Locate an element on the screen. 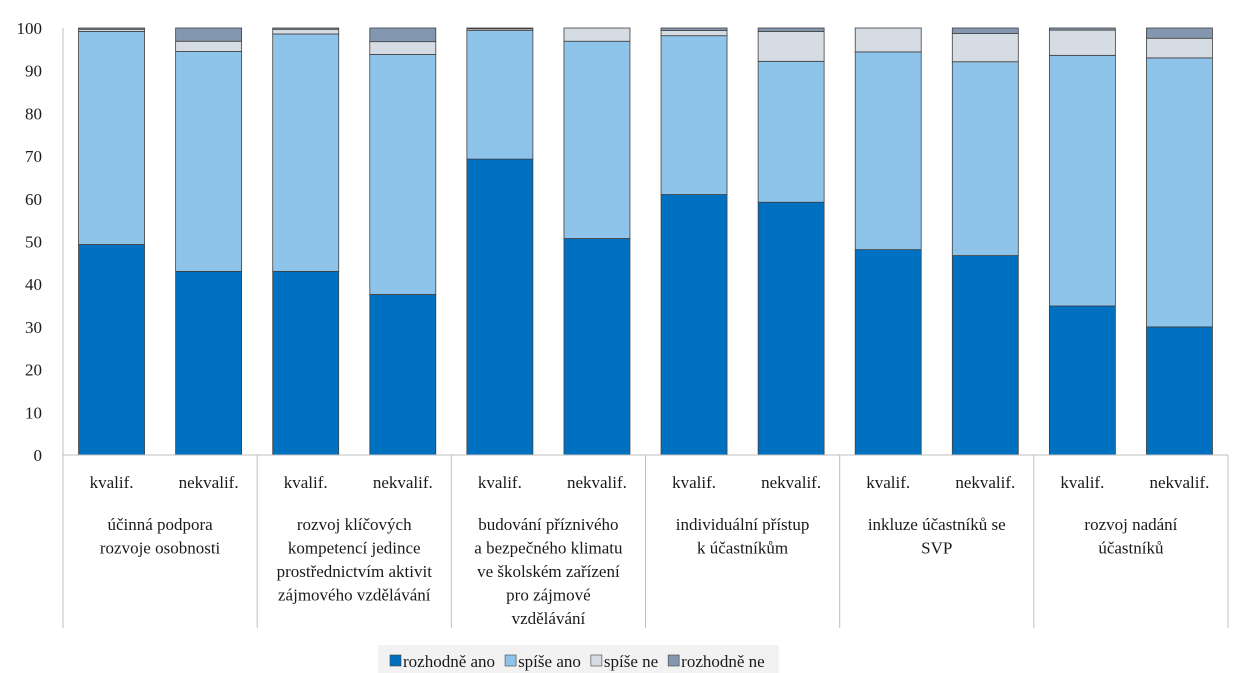  group-label-line: prostřednictvím aktivit is located at coordinates (355, 571).